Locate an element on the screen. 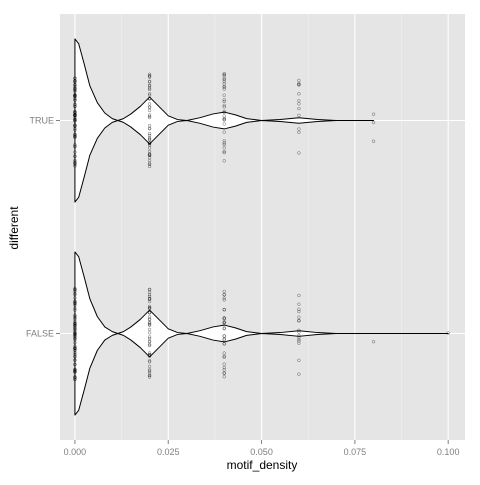 This screenshot has width=480, height=485. x-tick-label: 0.075 is located at coordinates (355, 452).